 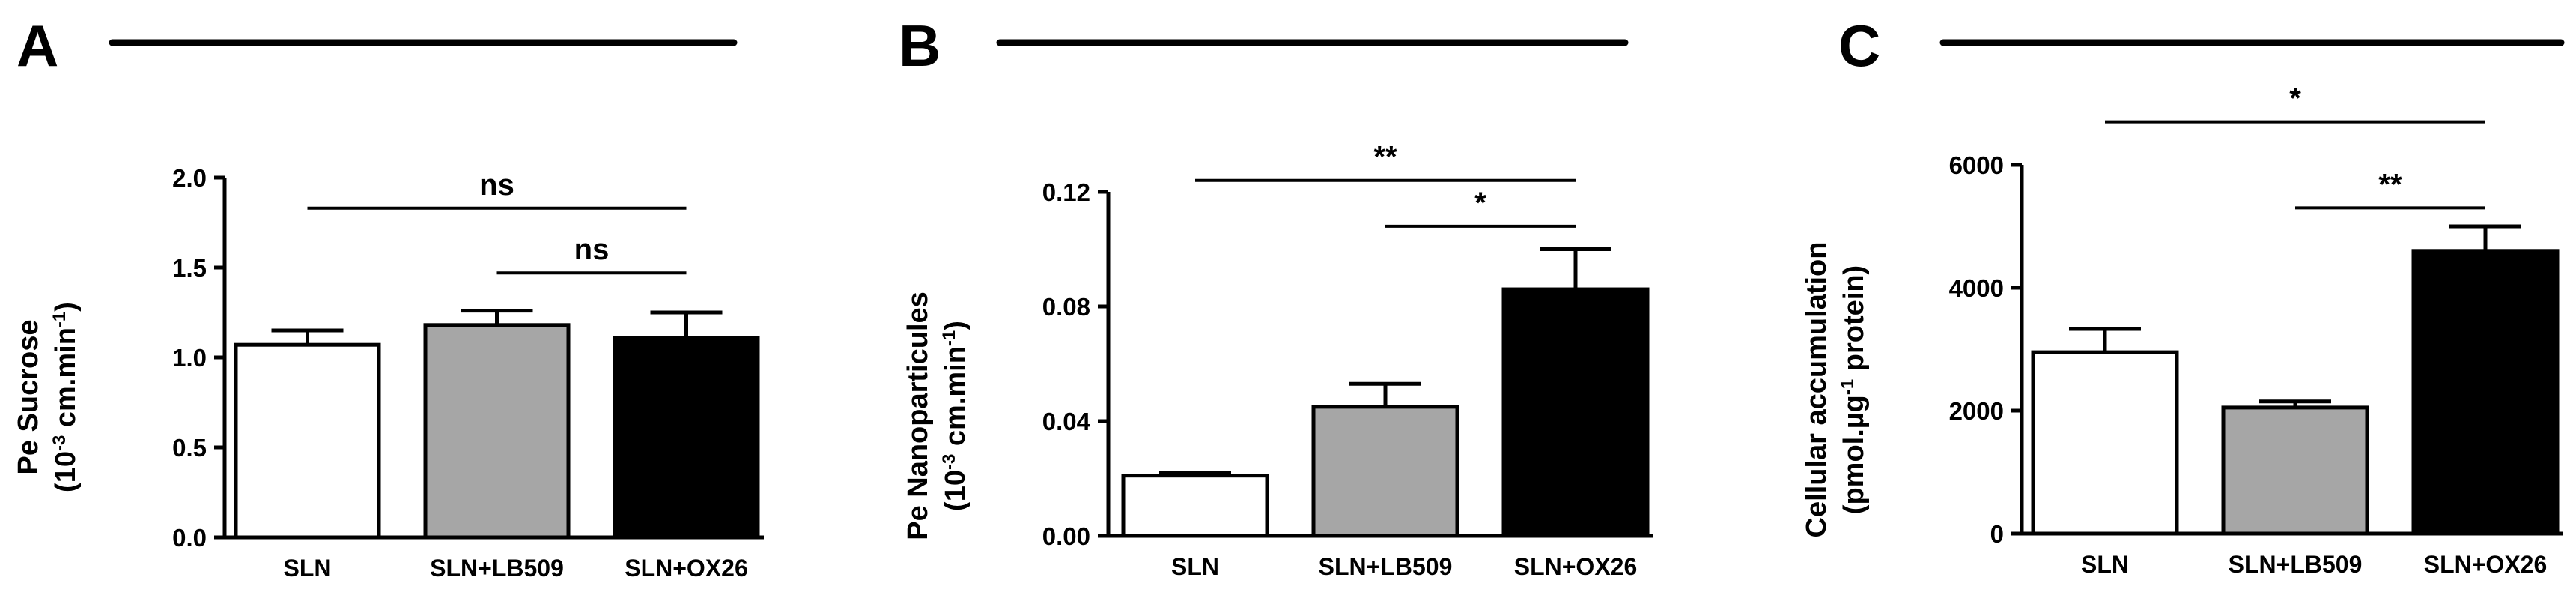 I want to click on y-tick-label: 0.08, so click(x=1066, y=307).